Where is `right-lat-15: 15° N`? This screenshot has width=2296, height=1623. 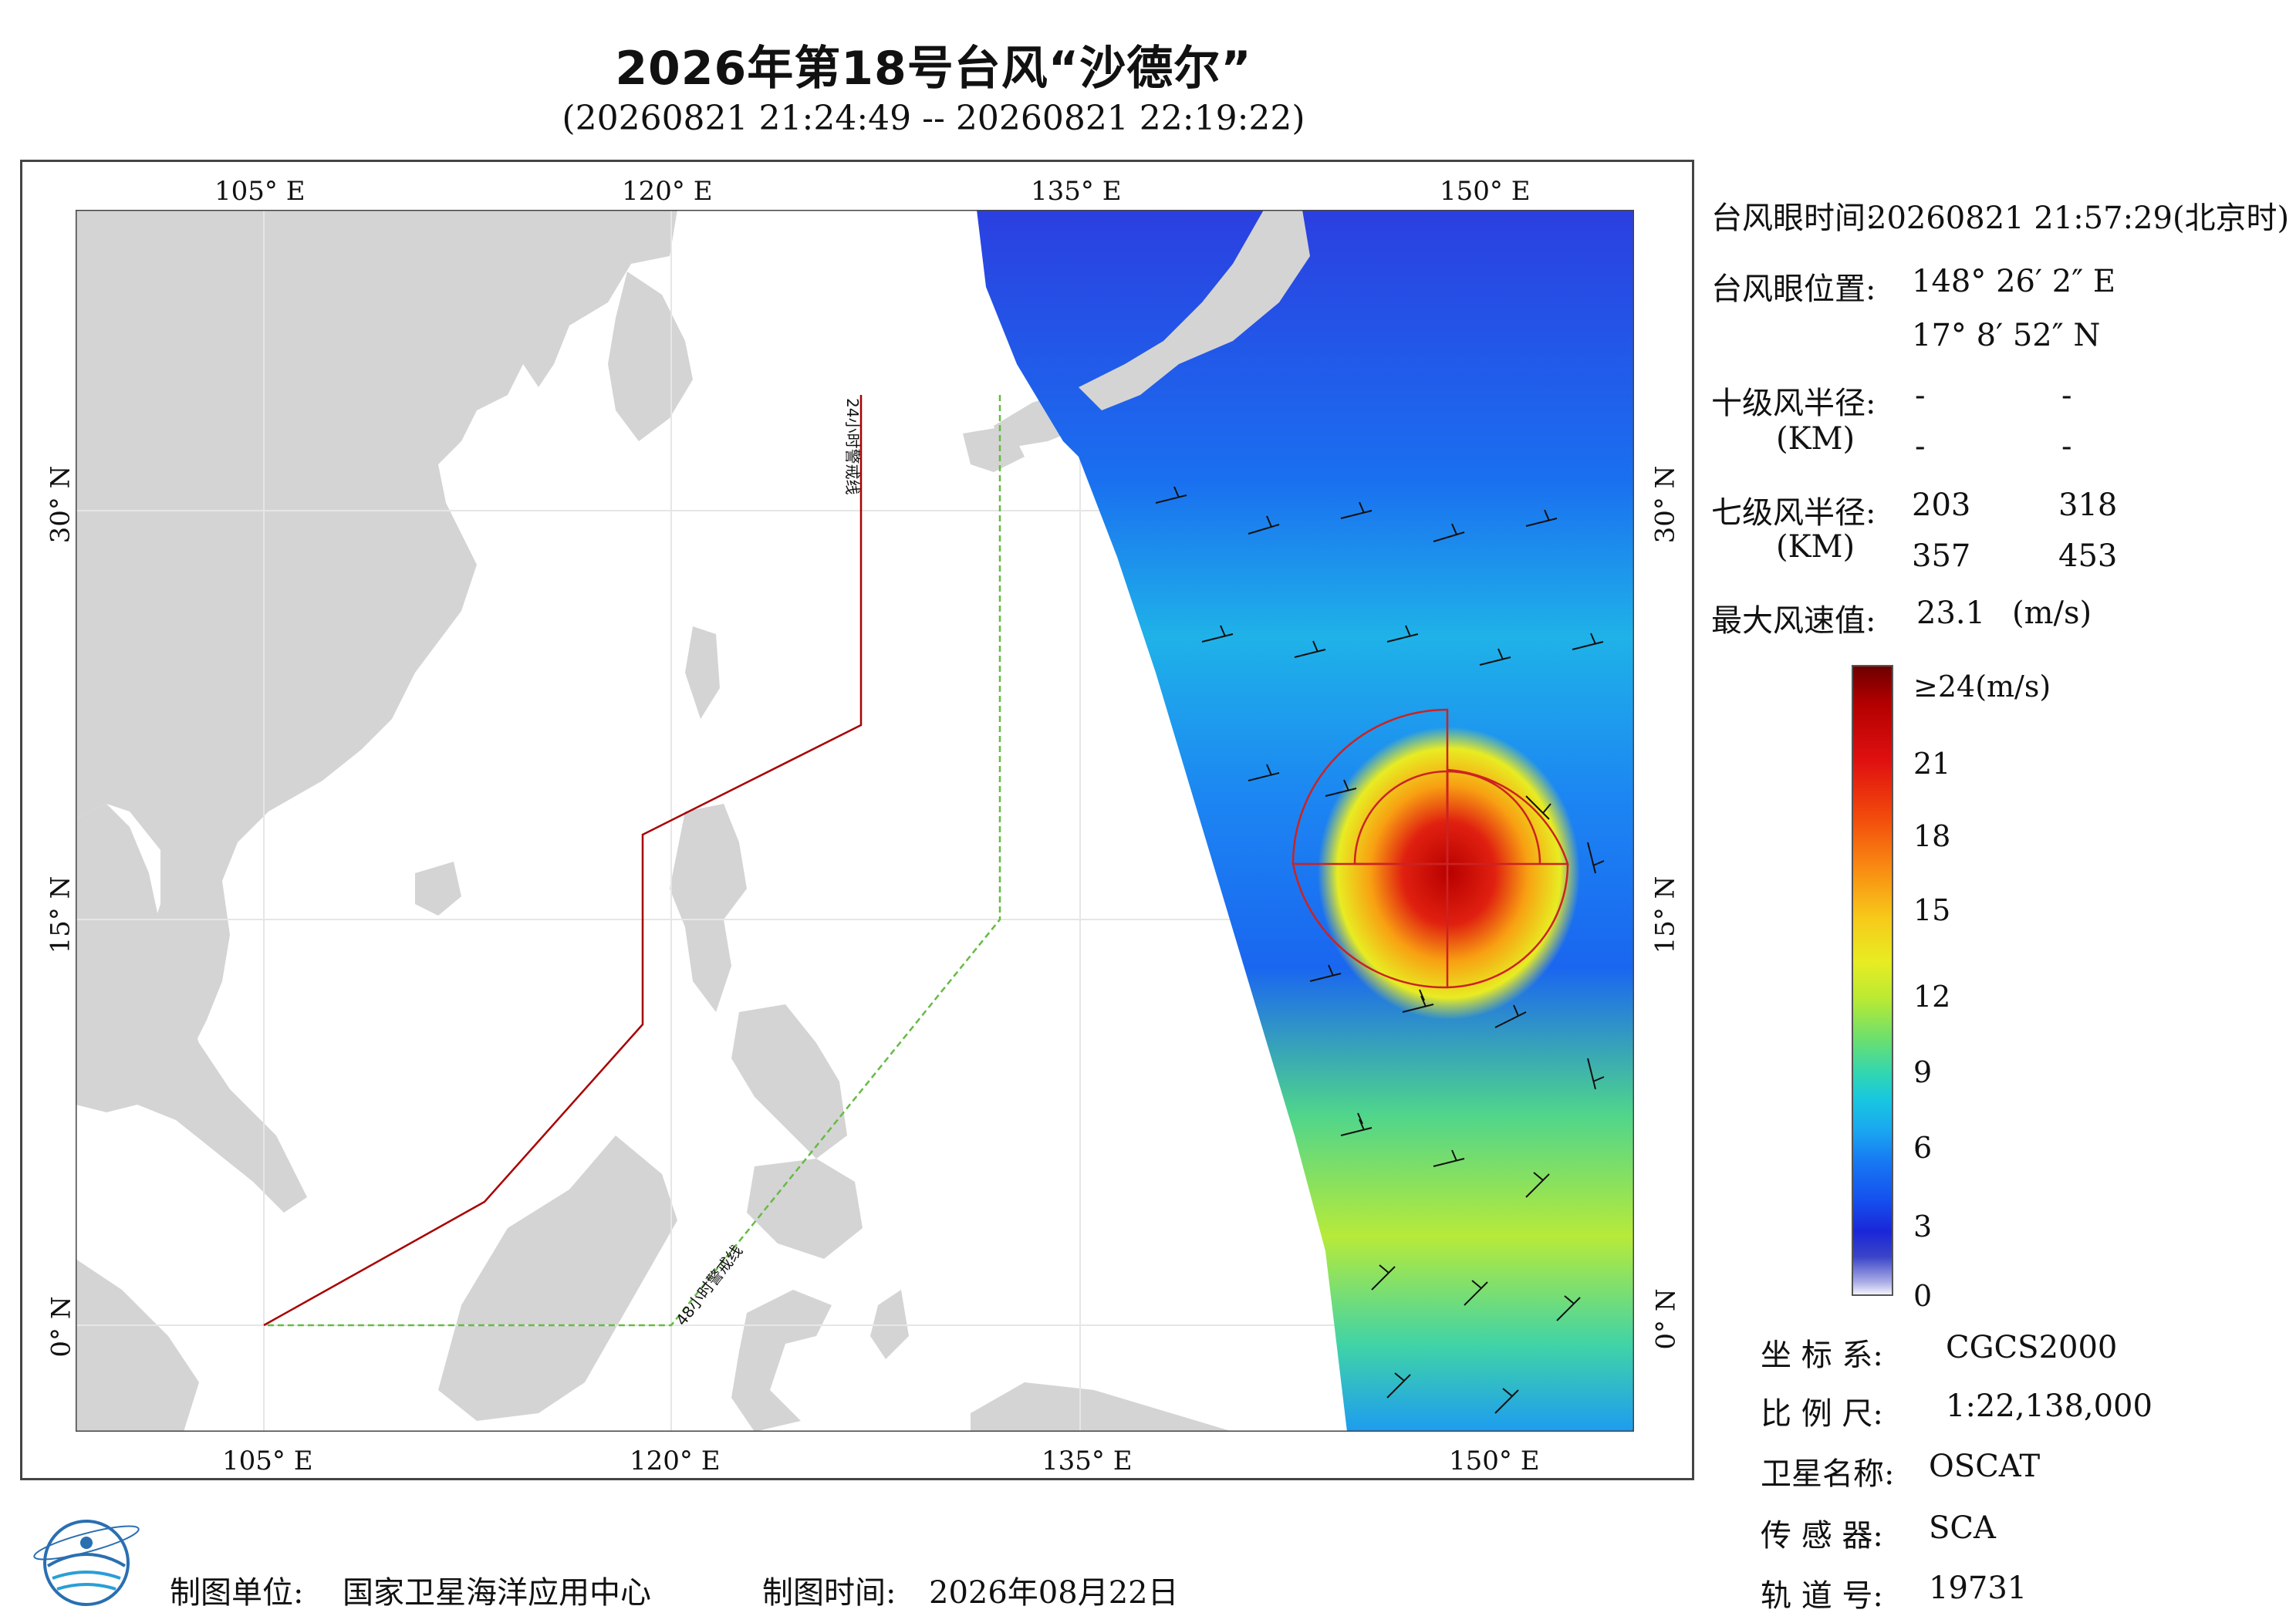
right-lat-15: 15° N is located at coordinates (1665, 915).